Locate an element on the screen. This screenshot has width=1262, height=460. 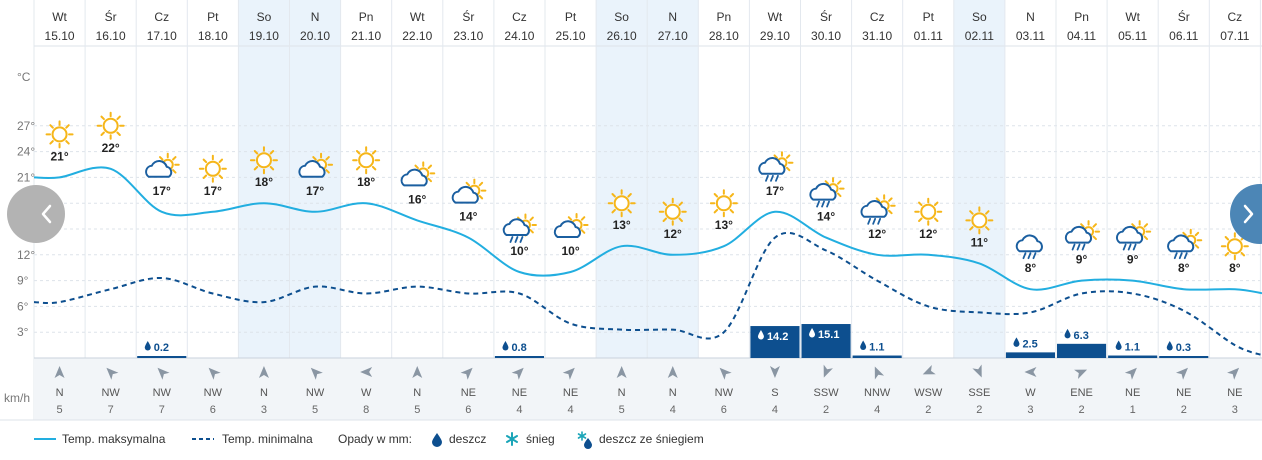
day-date-label: 18.10 is located at coordinates (213, 36).